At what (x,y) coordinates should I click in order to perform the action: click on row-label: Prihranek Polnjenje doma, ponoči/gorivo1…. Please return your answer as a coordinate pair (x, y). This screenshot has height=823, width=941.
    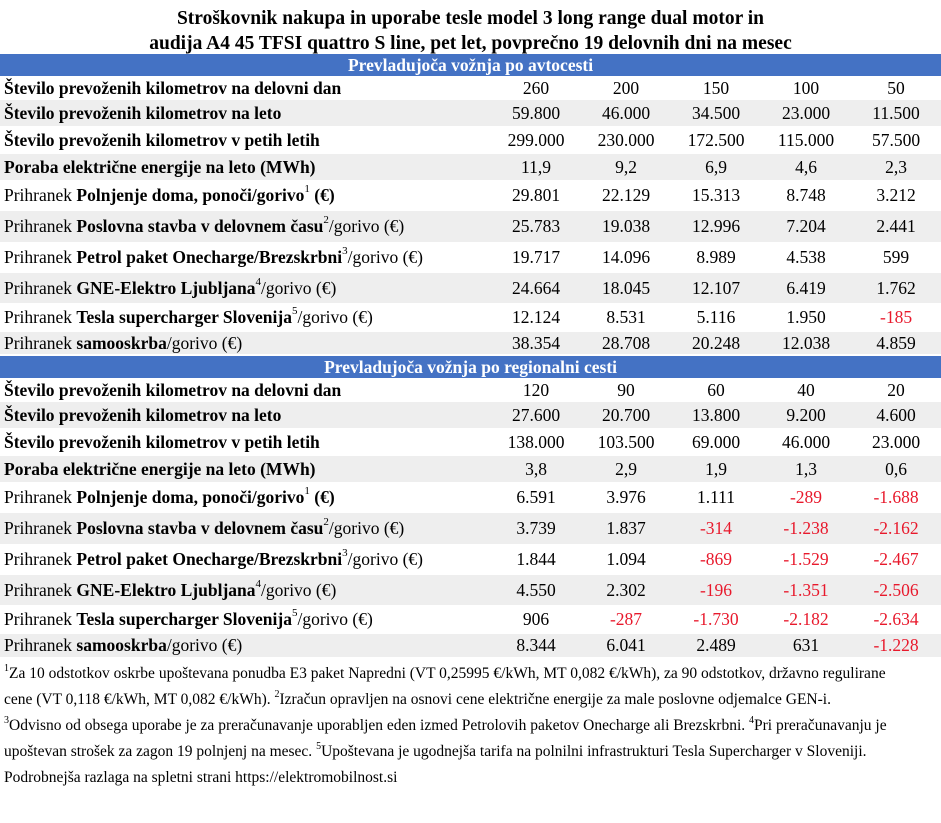
    Looking at the image, I should click on (245, 195).